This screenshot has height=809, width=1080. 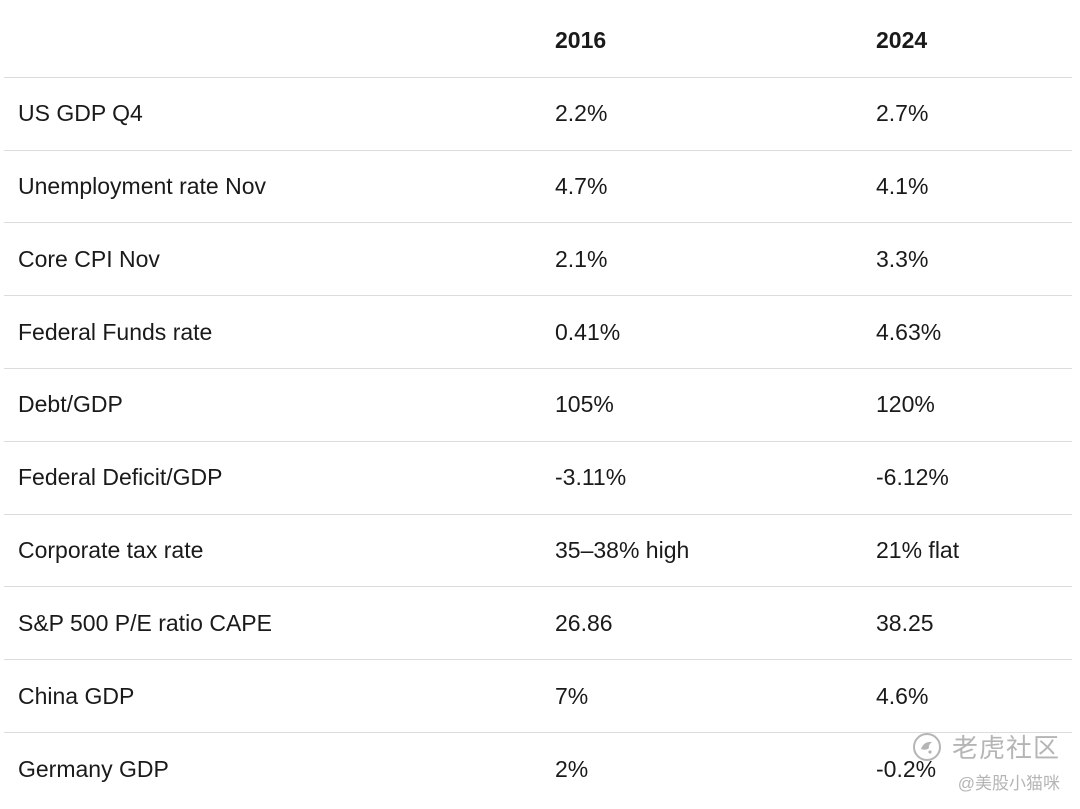 I want to click on row-label: Germany GDP, so click(x=93, y=768).